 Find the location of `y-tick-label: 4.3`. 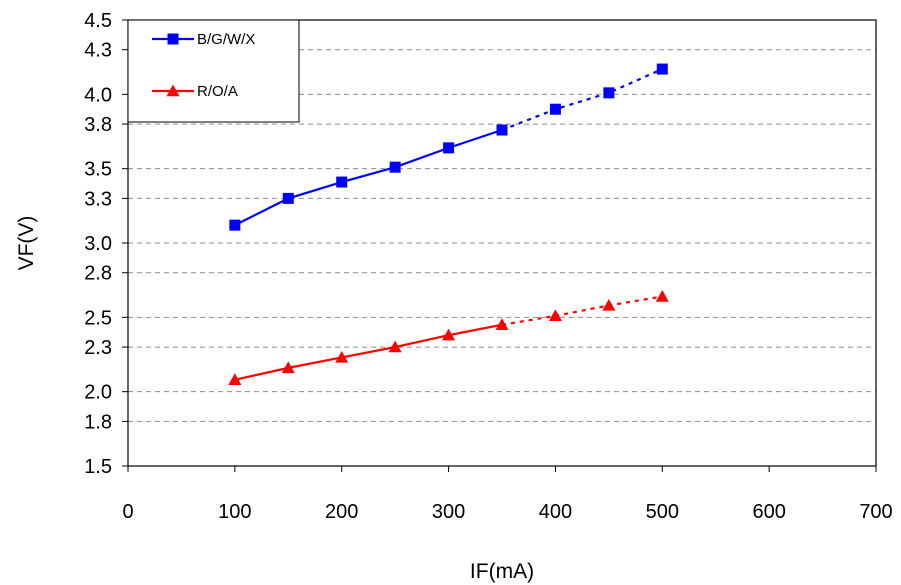

y-tick-label: 4.3 is located at coordinates (98, 51).